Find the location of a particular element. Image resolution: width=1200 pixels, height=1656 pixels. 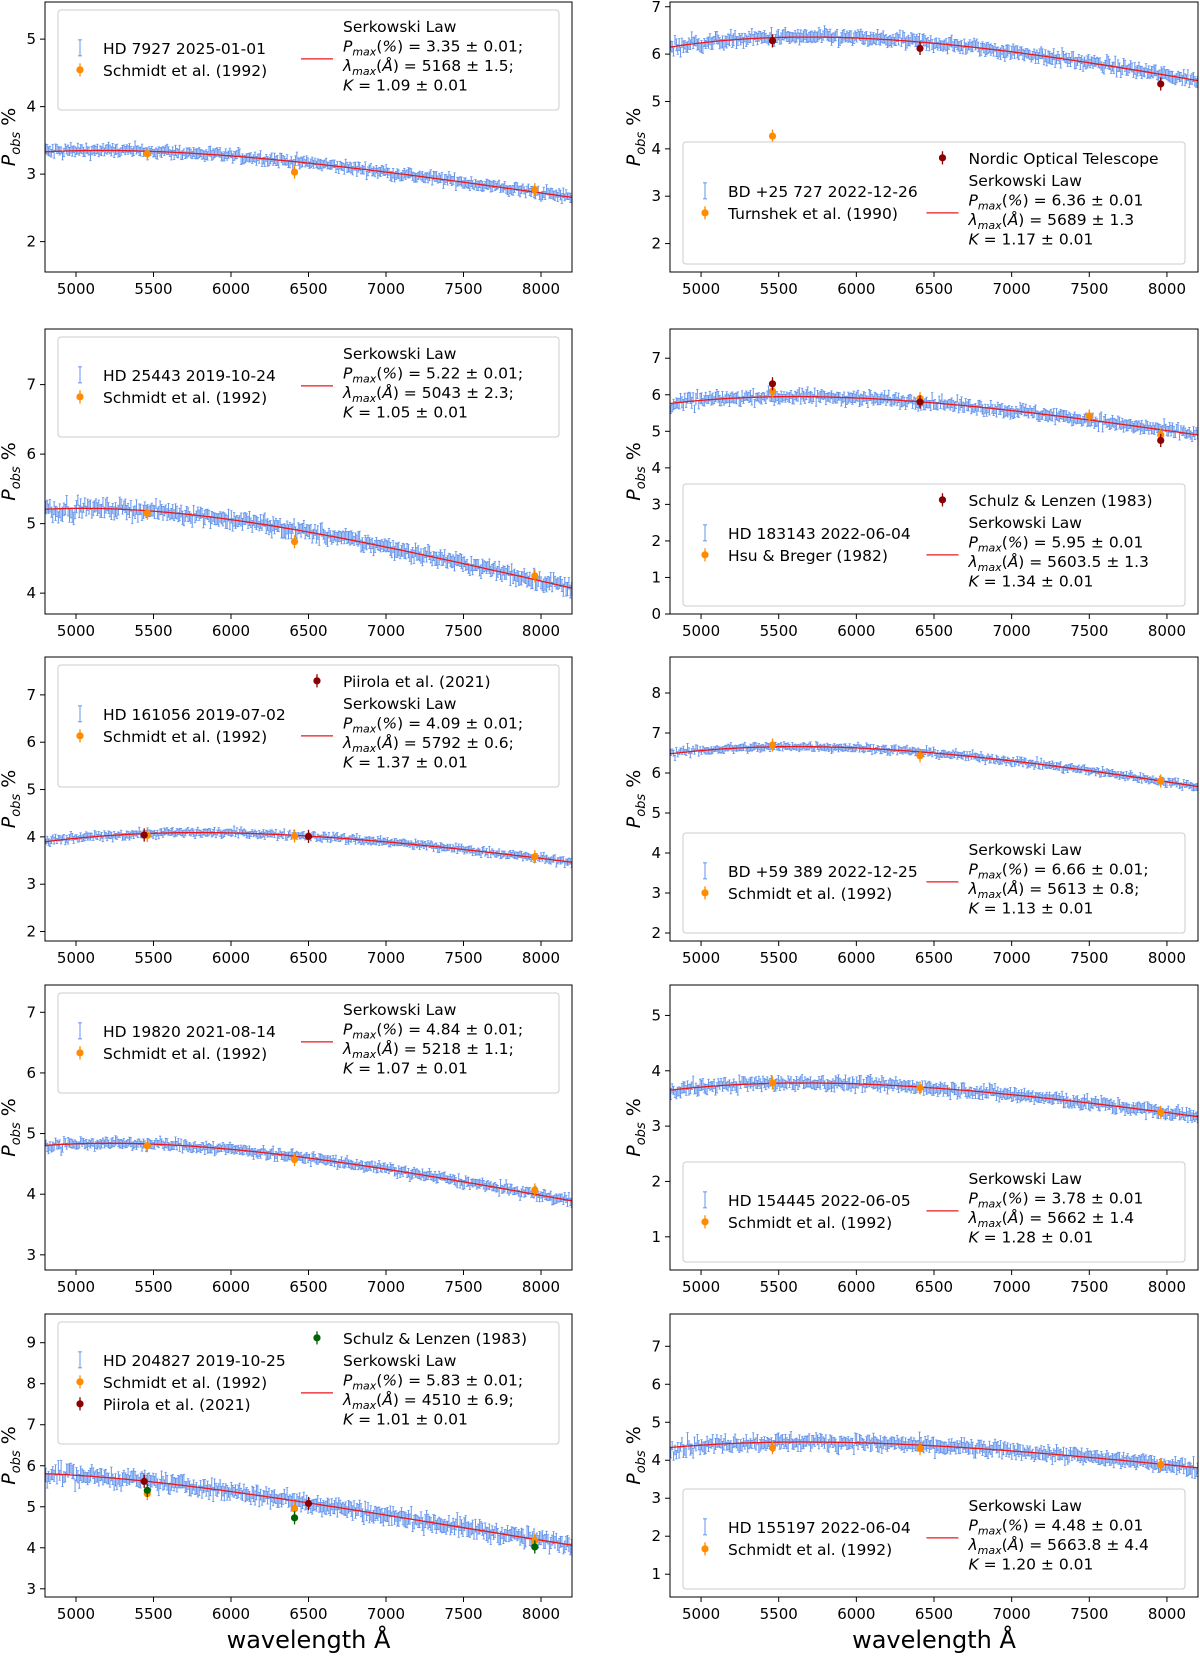

legend-label: Schulz & Lenzen (1983) is located at coordinates (435, 1339).